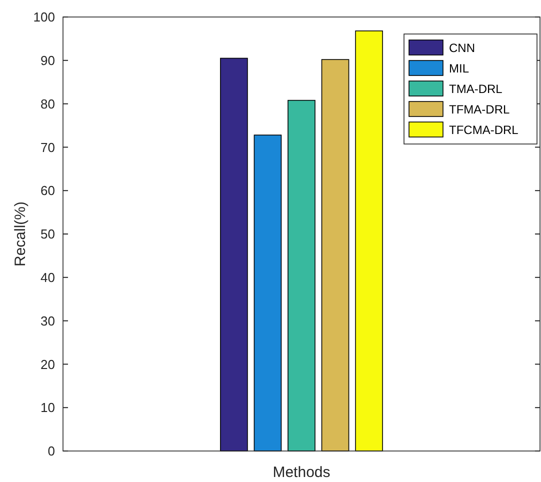 The height and width of the screenshot is (482, 541). I want to click on x-axis-title: Methods, so click(301, 472).